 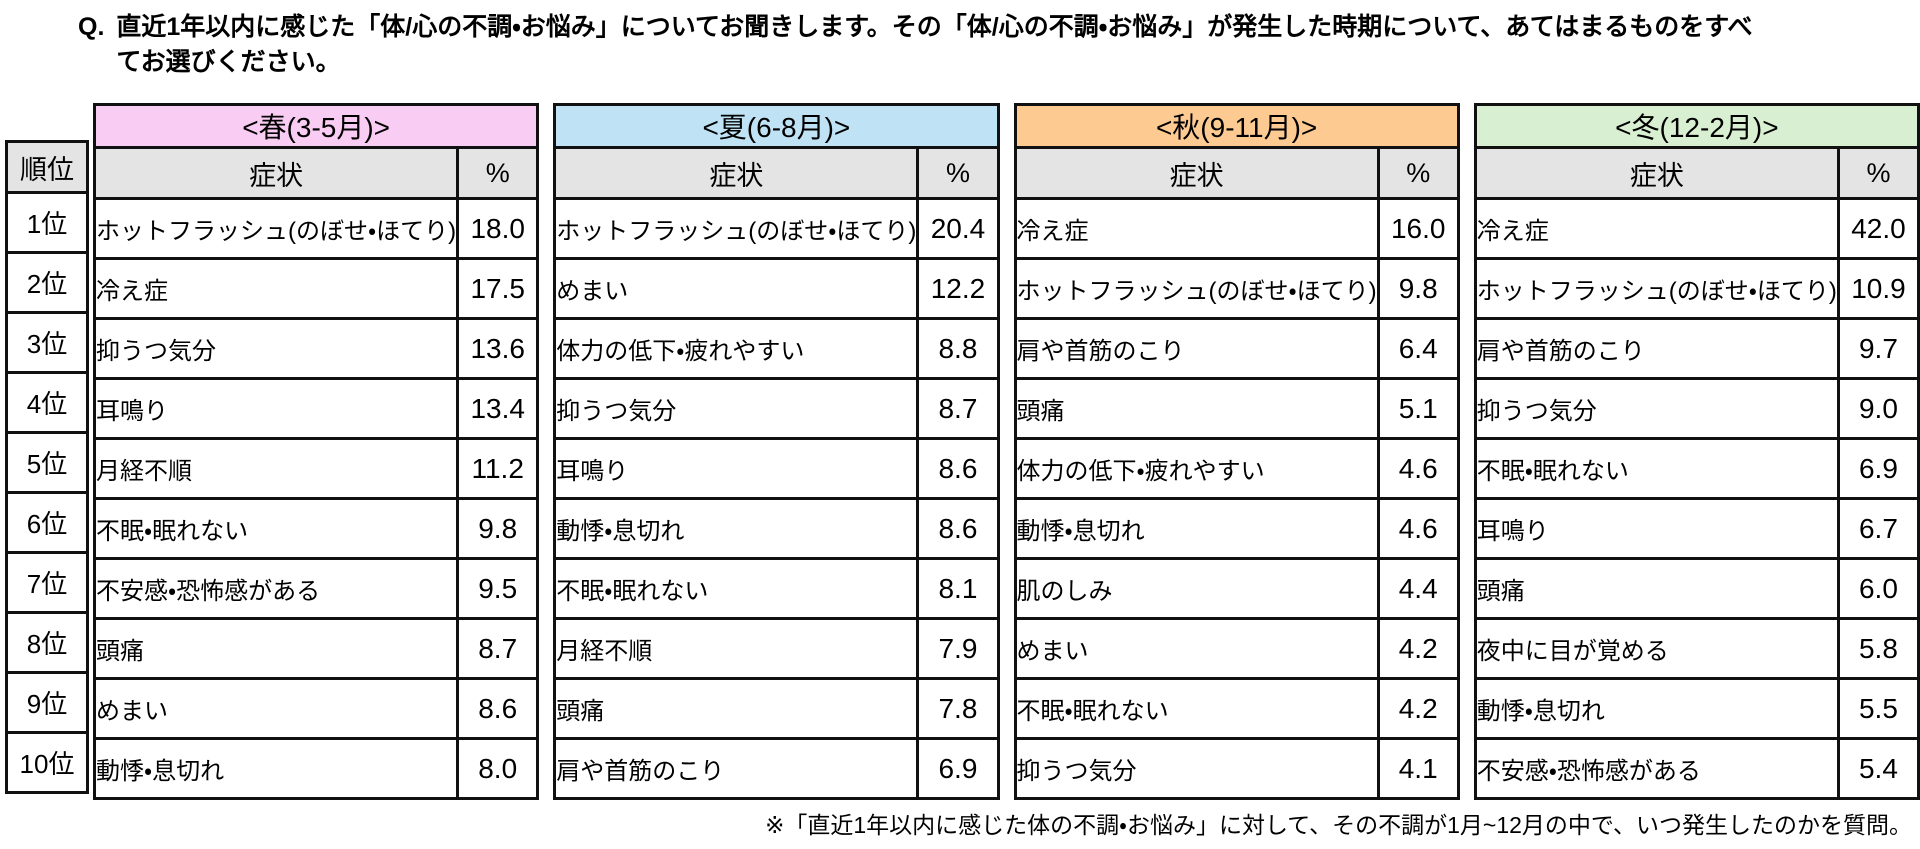 I want to click on data-row: 不眠・眠れない 8.1, so click(x=776, y=588).